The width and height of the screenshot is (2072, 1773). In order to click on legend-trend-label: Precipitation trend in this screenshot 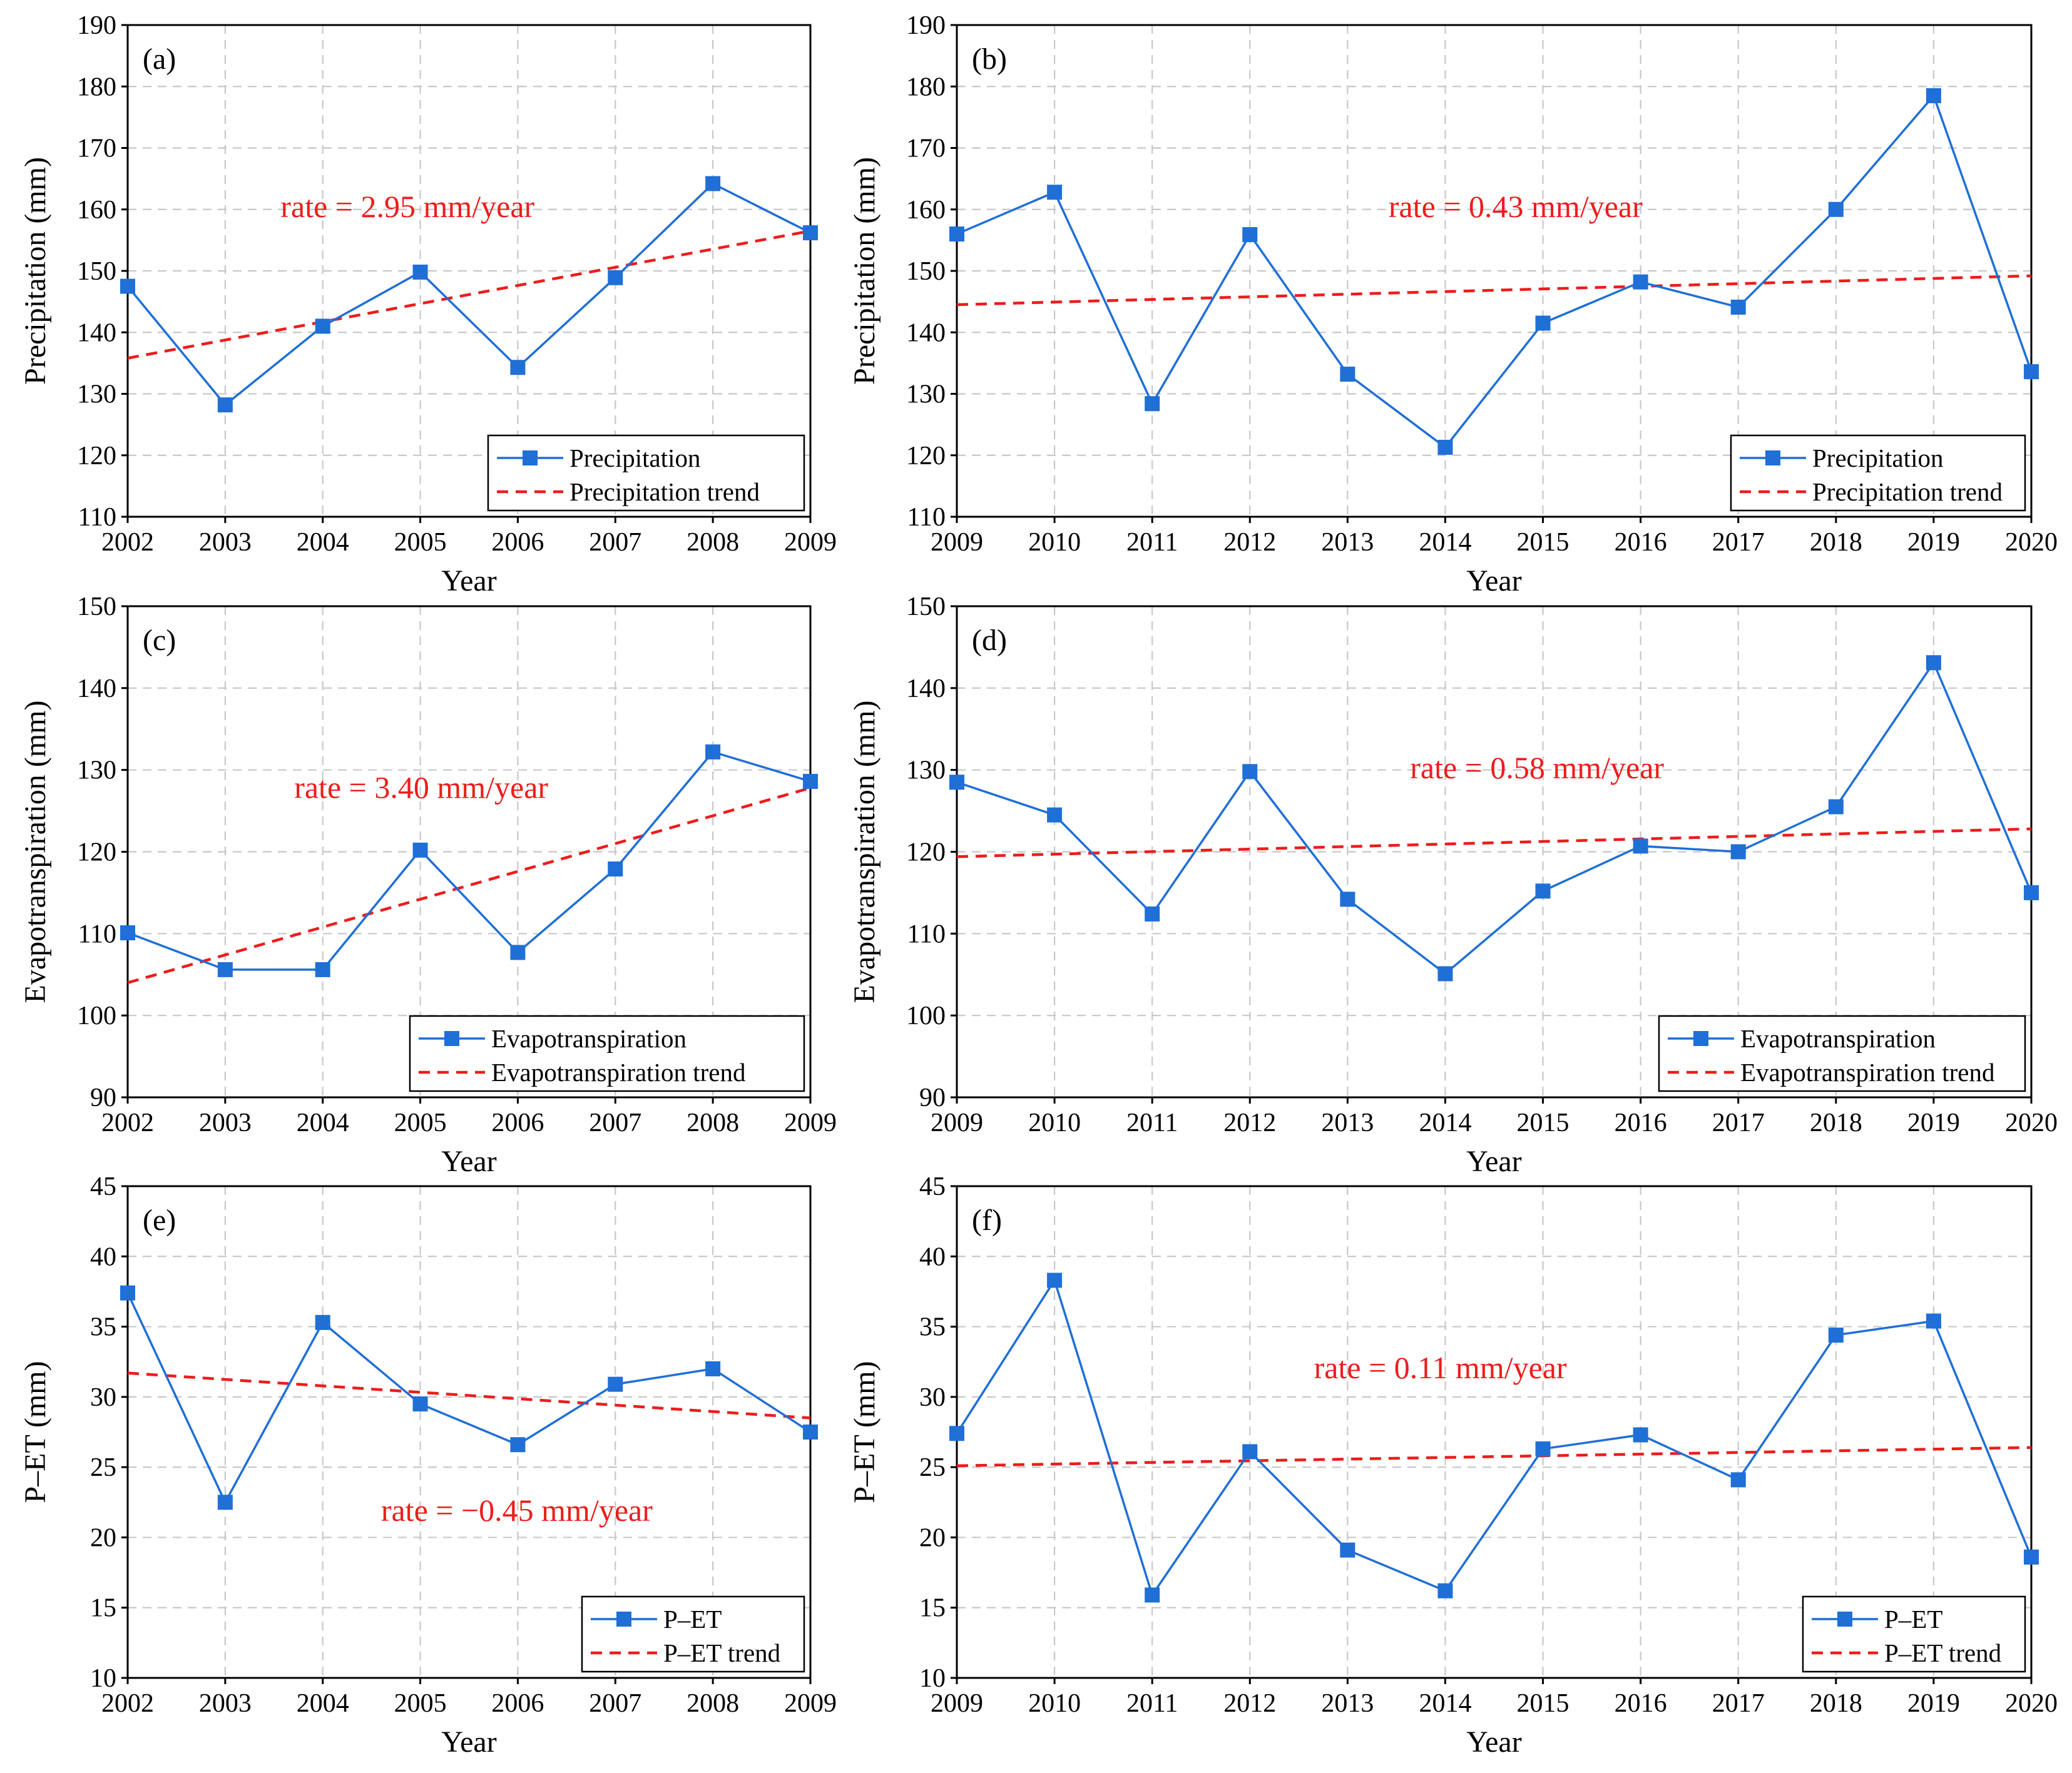, I will do `click(1907, 491)`.